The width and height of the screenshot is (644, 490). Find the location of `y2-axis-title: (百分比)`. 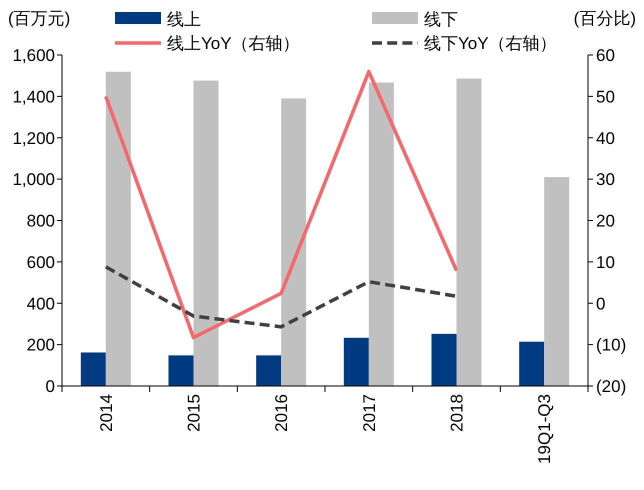

y2-axis-title: (百分比) is located at coordinates (605, 18).